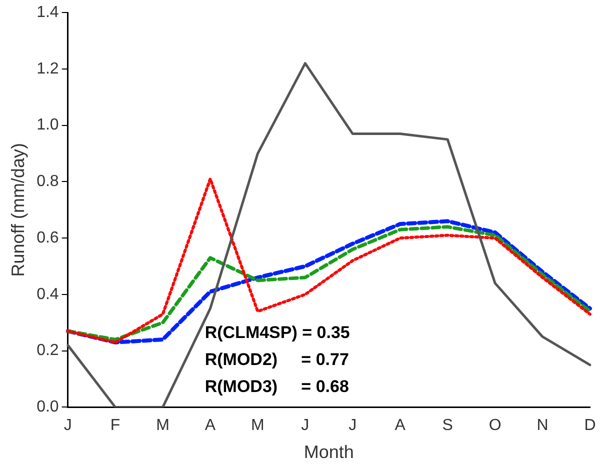 This screenshot has height=472, width=602. I want to click on annotation: R(MOD2) = 0.77, so click(276, 359).